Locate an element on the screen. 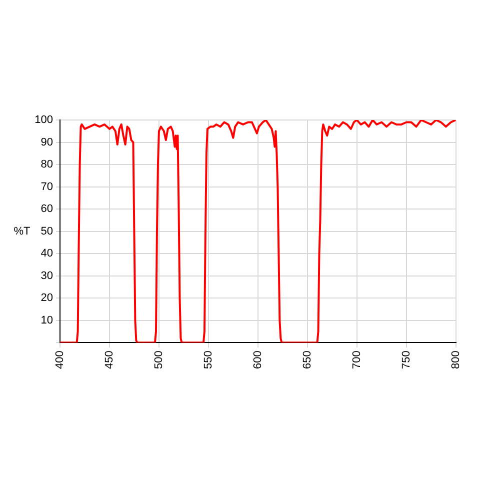 The height and width of the screenshot is (480, 480). x-tick-label: 450 is located at coordinates (110, 360).